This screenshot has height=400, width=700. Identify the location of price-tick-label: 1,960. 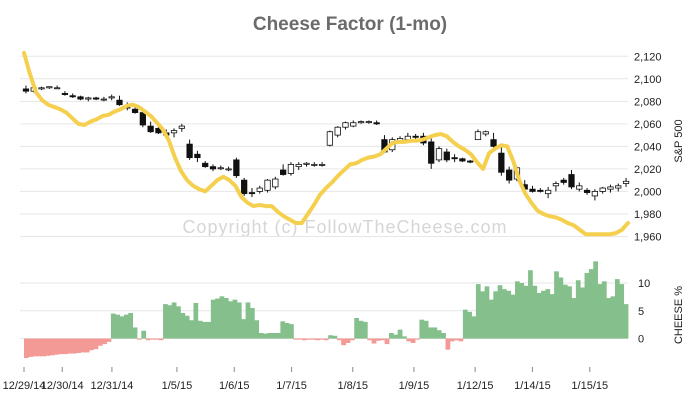
(648, 237).